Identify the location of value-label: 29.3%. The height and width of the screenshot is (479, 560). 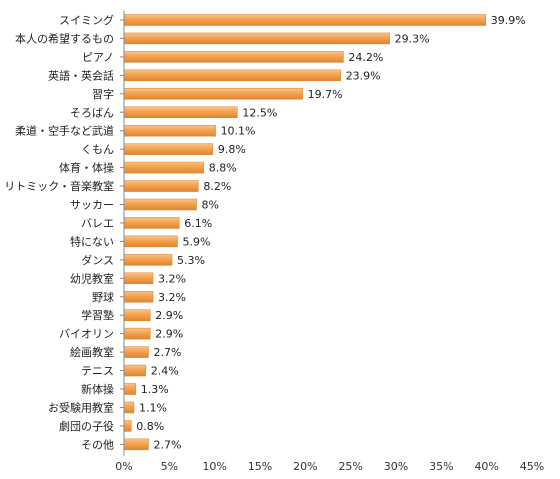
(412, 38).